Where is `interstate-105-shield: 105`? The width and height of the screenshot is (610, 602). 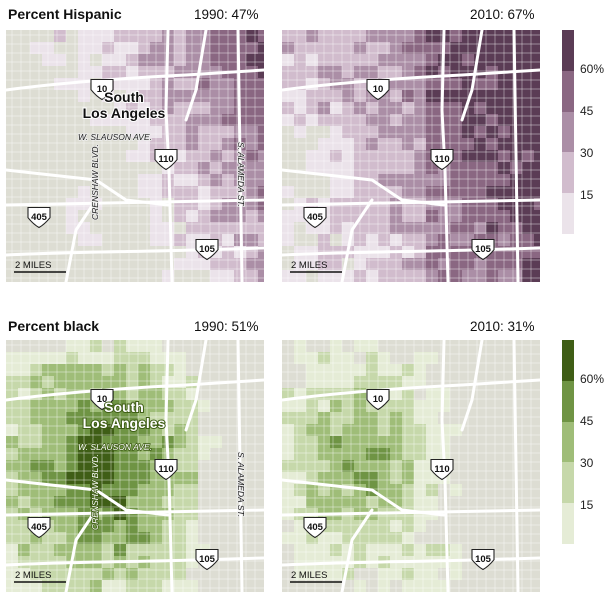
interstate-105-shield: 105 is located at coordinates (483, 249).